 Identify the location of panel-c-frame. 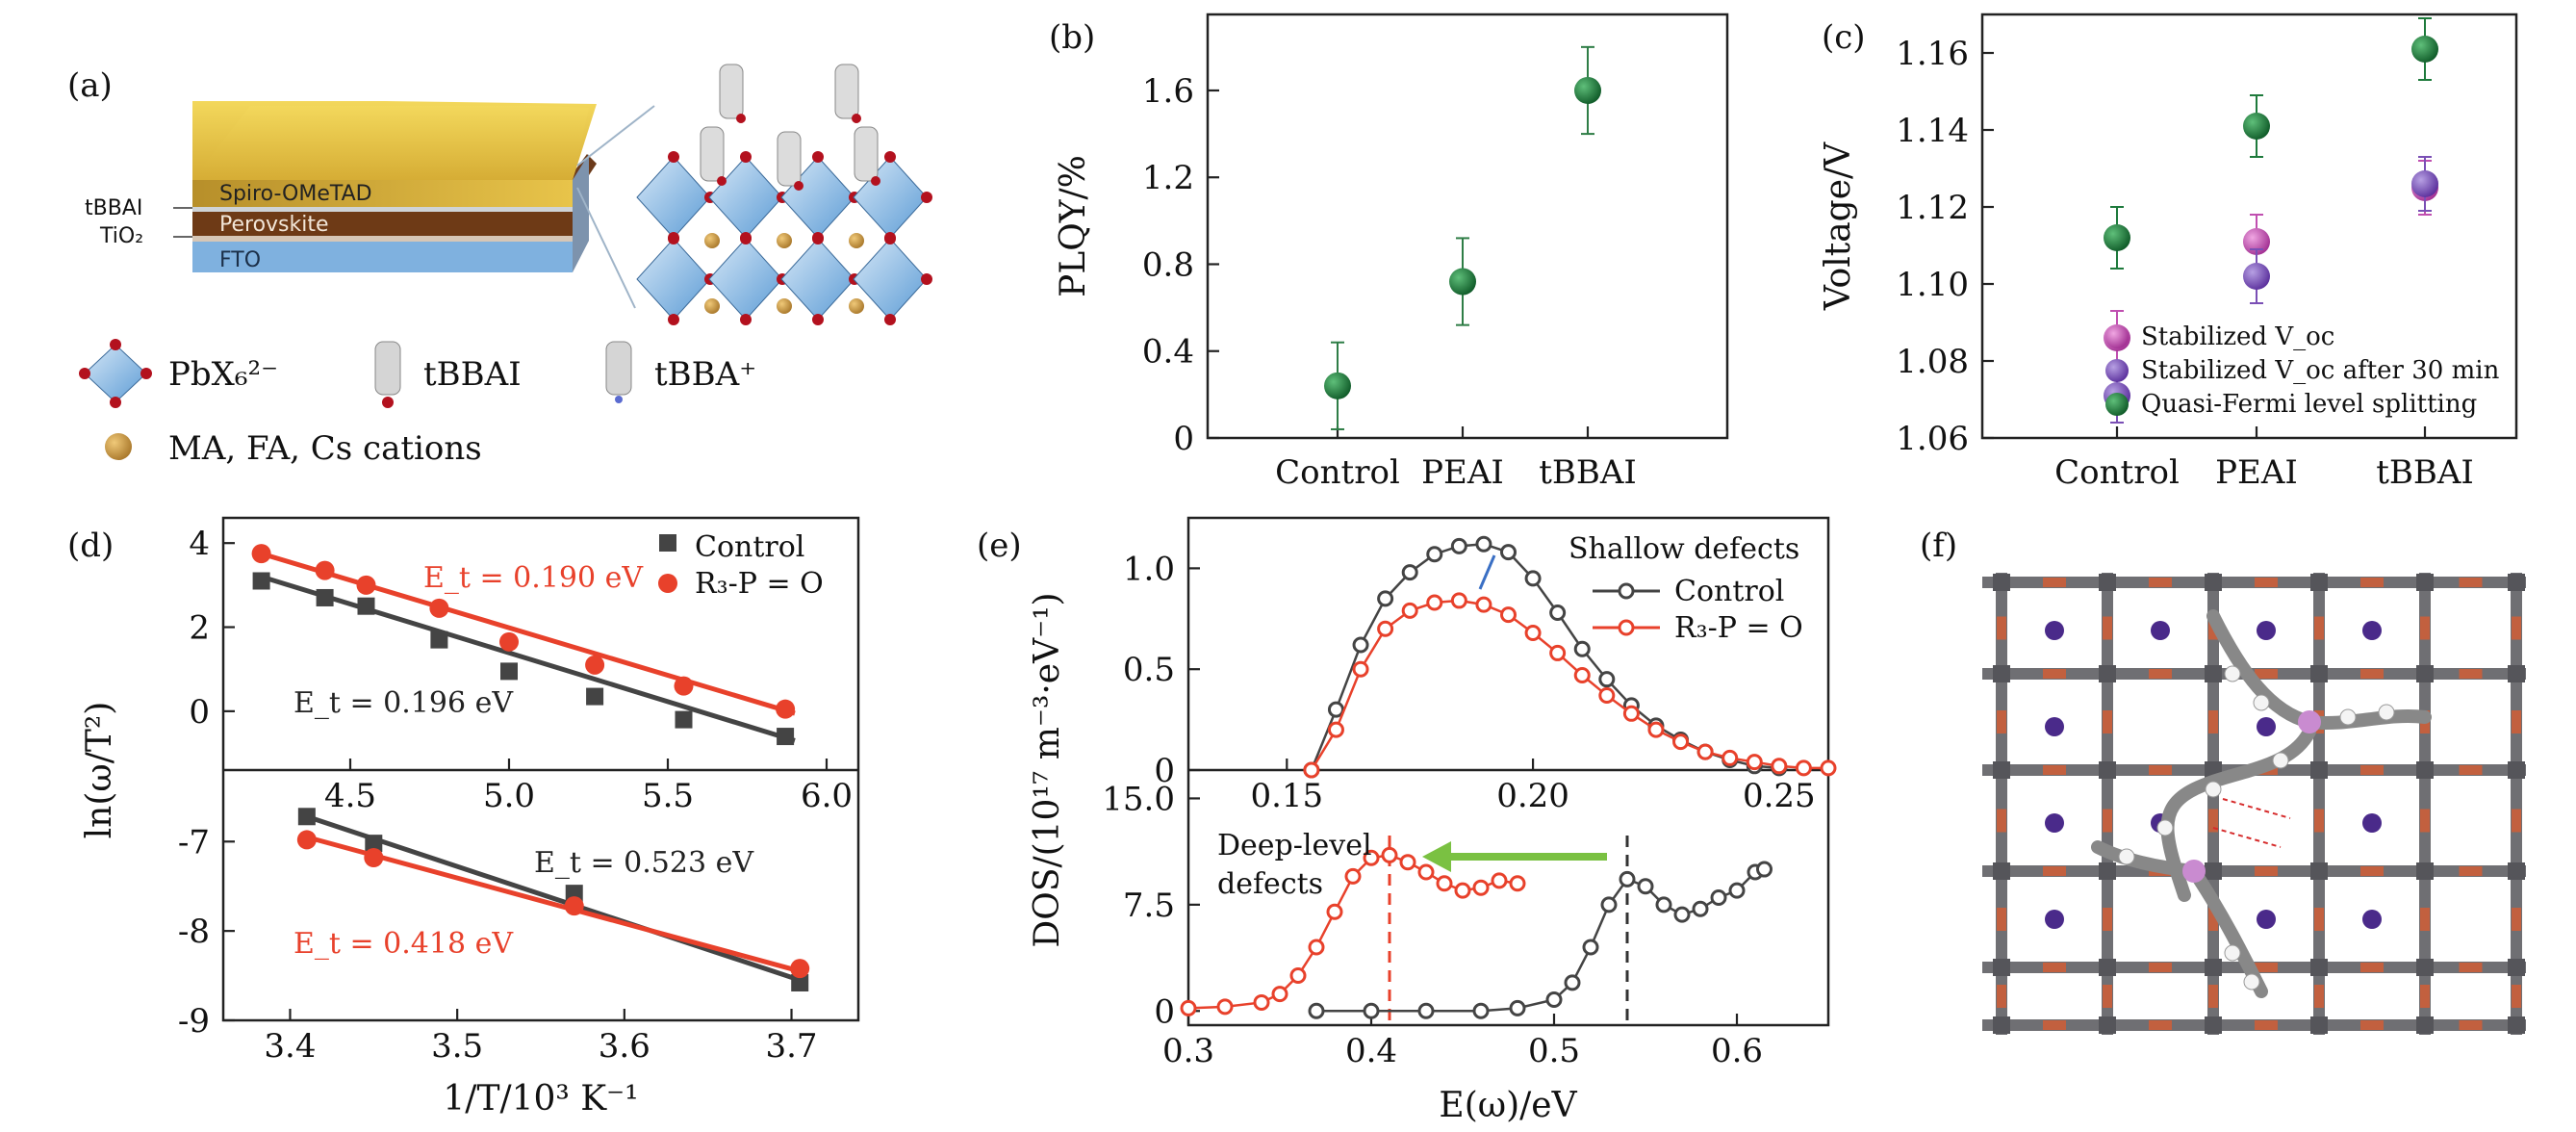
(2249, 226).